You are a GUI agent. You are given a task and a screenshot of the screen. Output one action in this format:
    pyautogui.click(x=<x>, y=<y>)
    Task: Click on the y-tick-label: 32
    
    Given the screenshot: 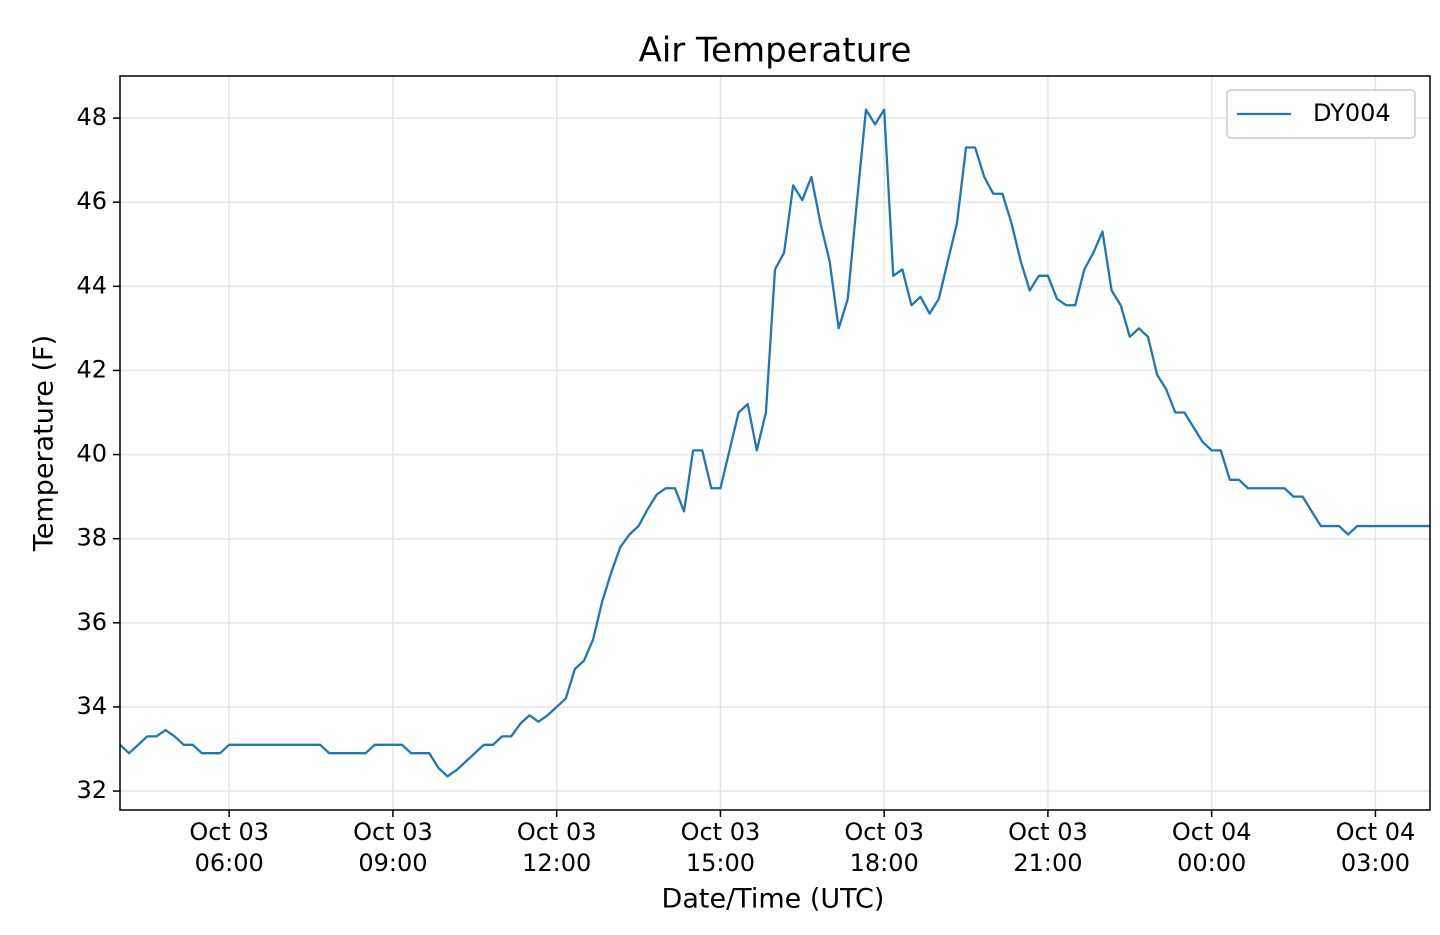 What is the action you would take?
    pyautogui.click(x=91, y=790)
    